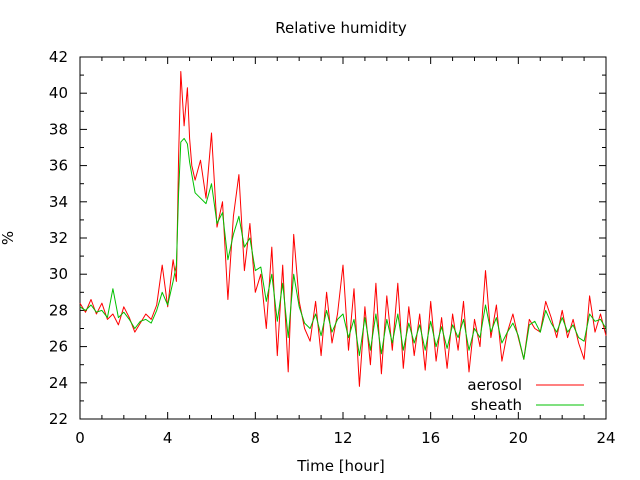 The height and width of the screenshot is (480, 640). Describe the element at coordinates (8, 238) in the screenshot. I see `y-axis-label: %` at that location.